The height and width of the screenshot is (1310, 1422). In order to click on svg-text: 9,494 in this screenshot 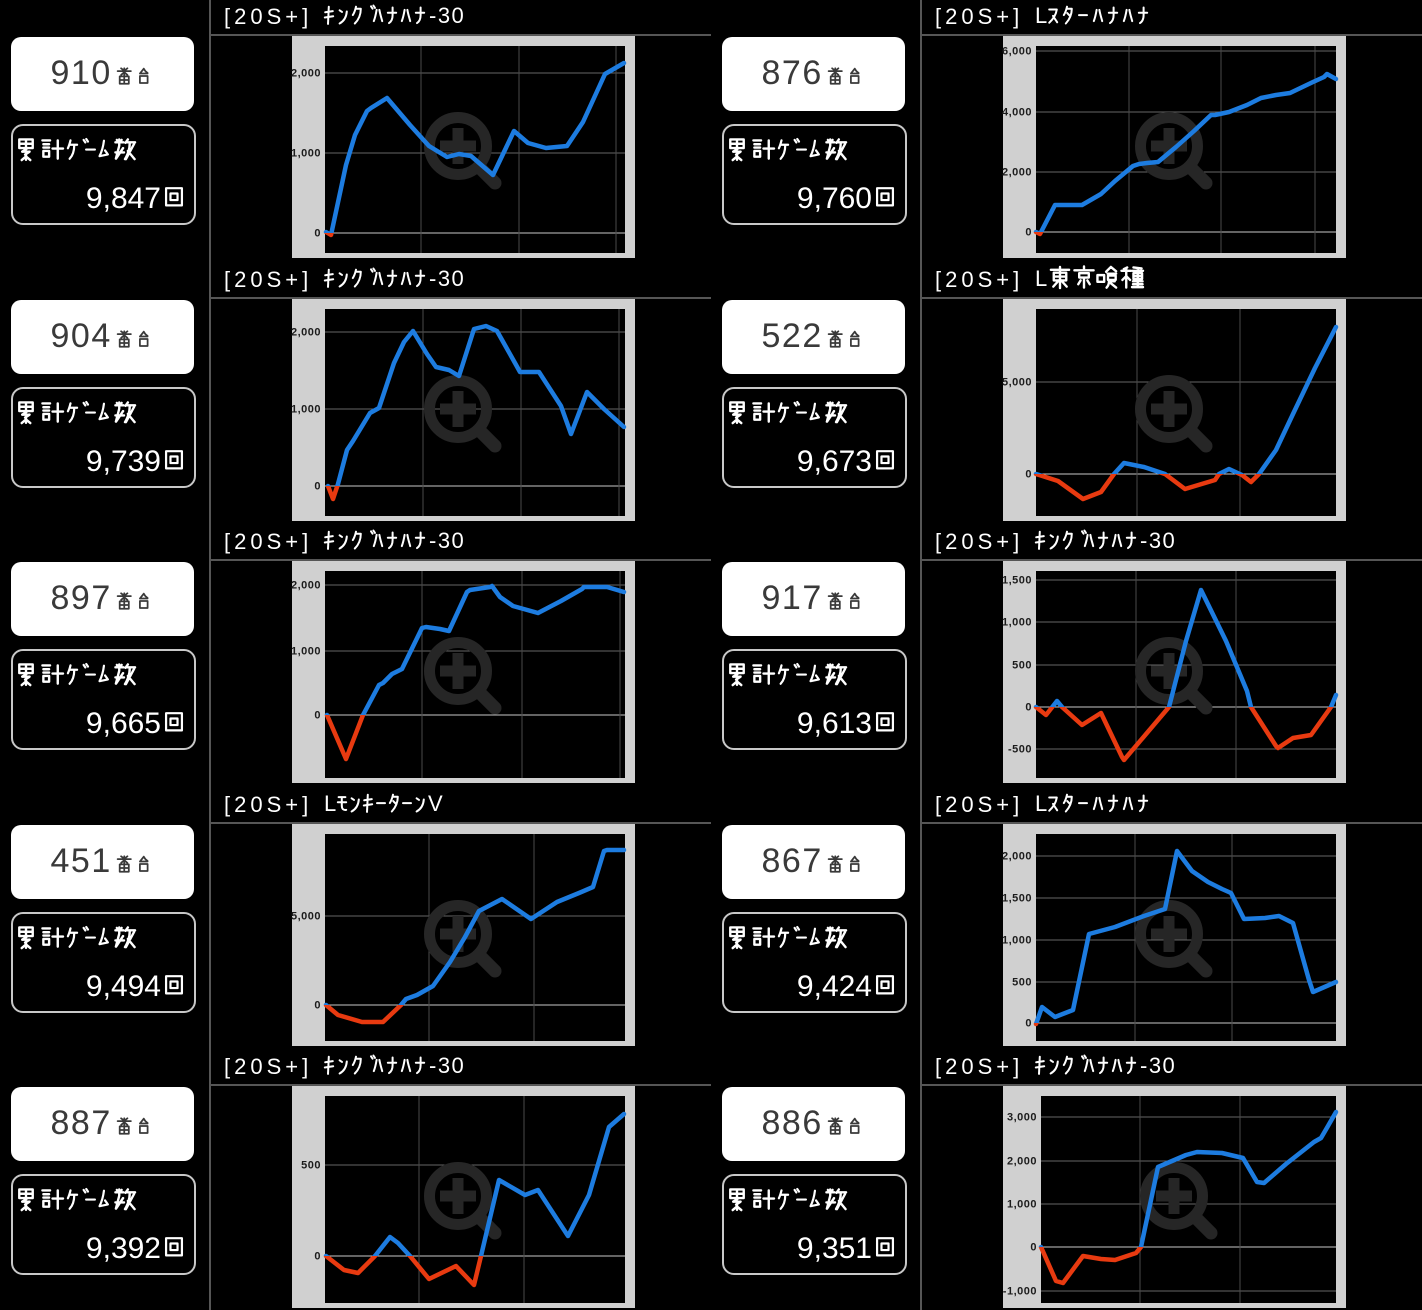, I will do `click(123, 986)`.